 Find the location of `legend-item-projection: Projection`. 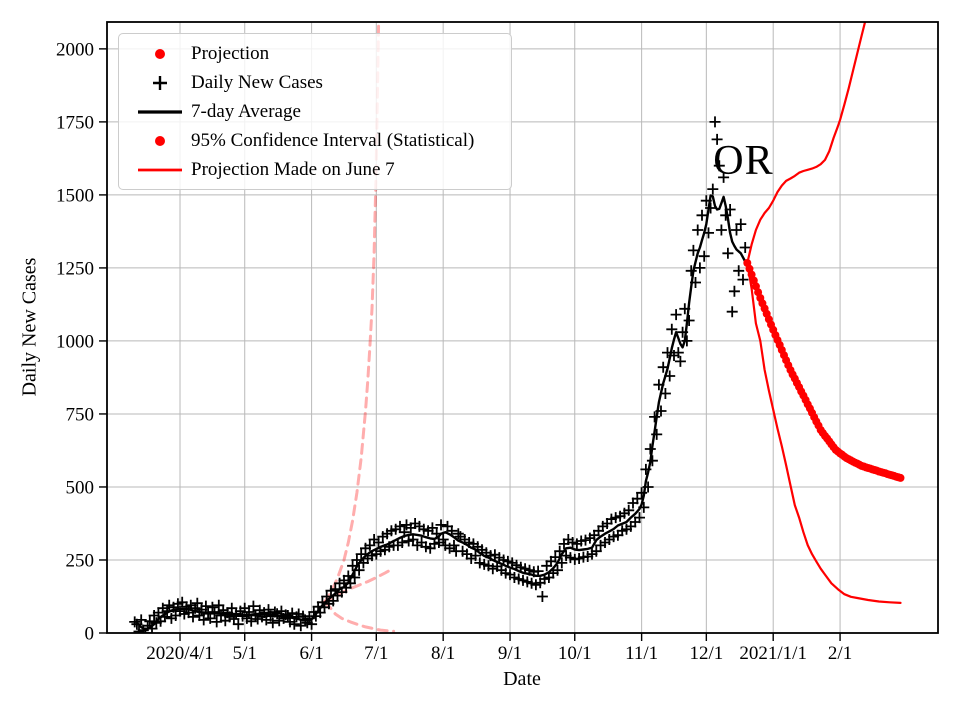

legend-item-projection: Projection is located at coordinates (315, 53).